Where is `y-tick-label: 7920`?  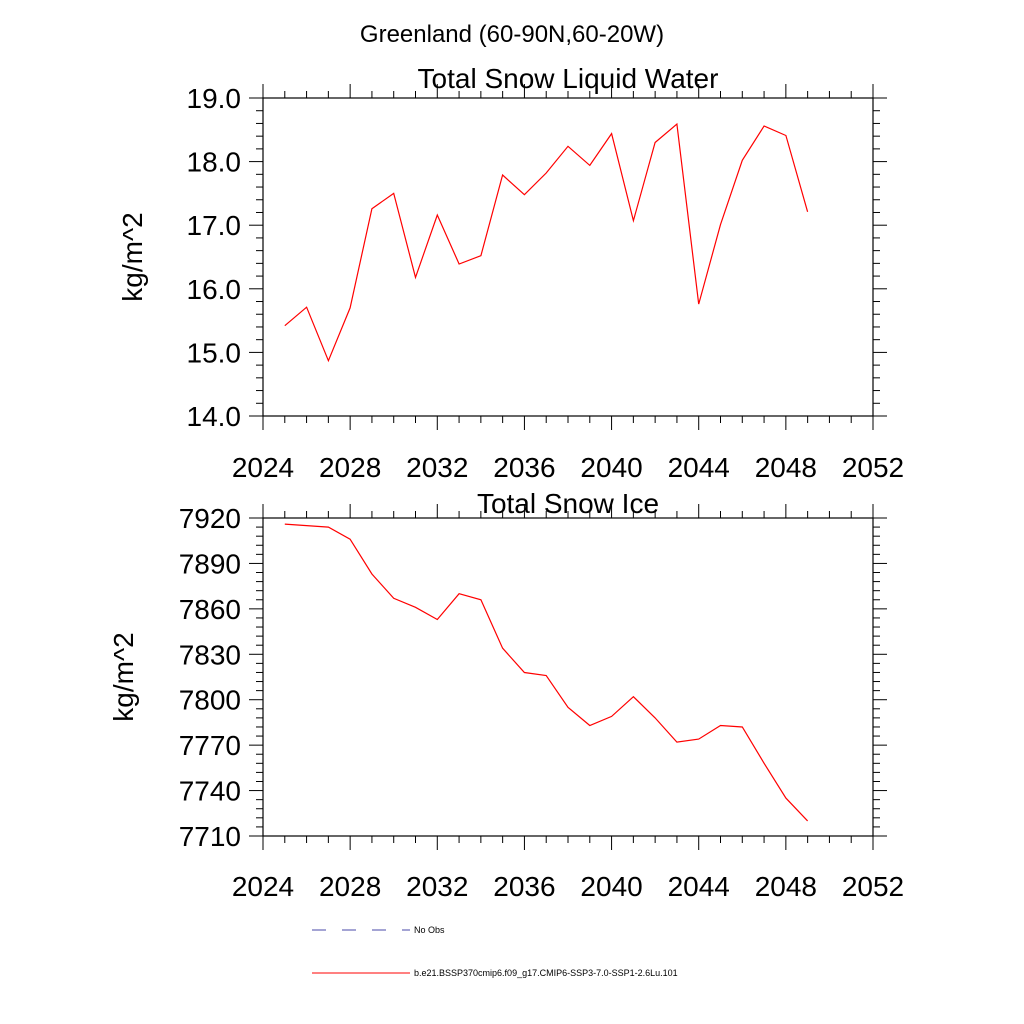 y-tick-label: 7920 is located at coordinates (210, 518).